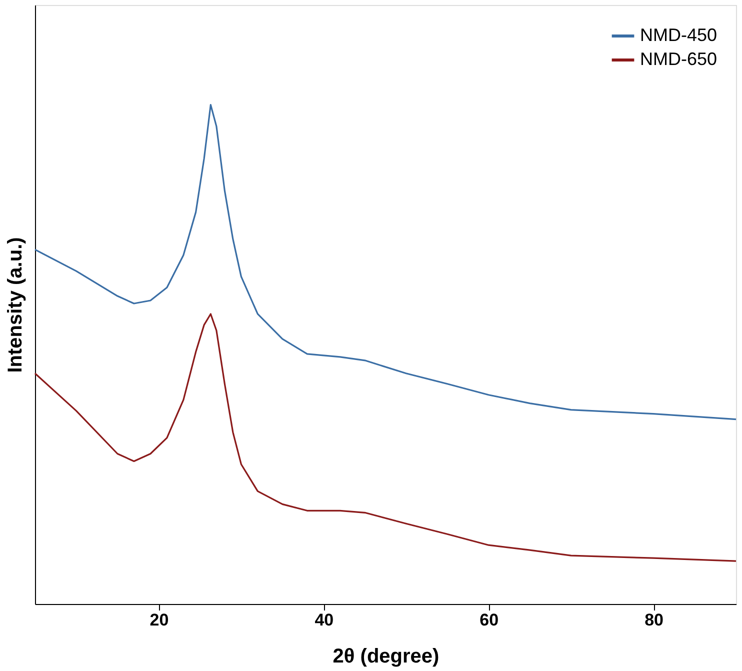  Describe the element at coordinates (679, 35) in the screenshot. I see `legend-label: NMD-450` at that location.